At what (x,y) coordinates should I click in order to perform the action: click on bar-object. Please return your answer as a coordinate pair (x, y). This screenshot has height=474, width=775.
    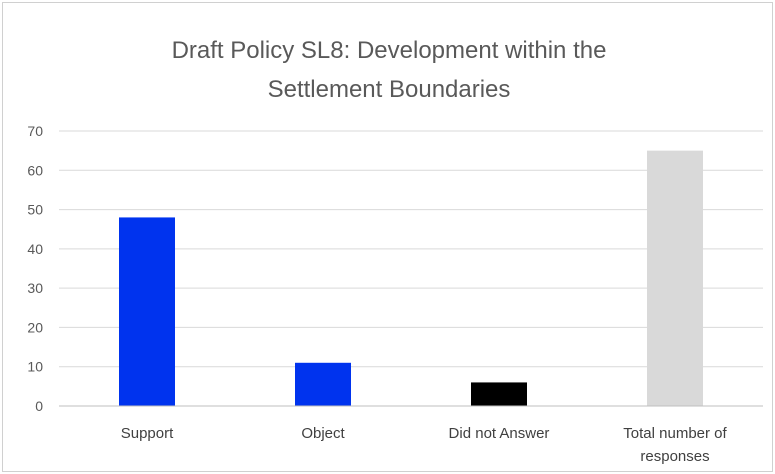
    Looking at the image, I should click on (323, 384).